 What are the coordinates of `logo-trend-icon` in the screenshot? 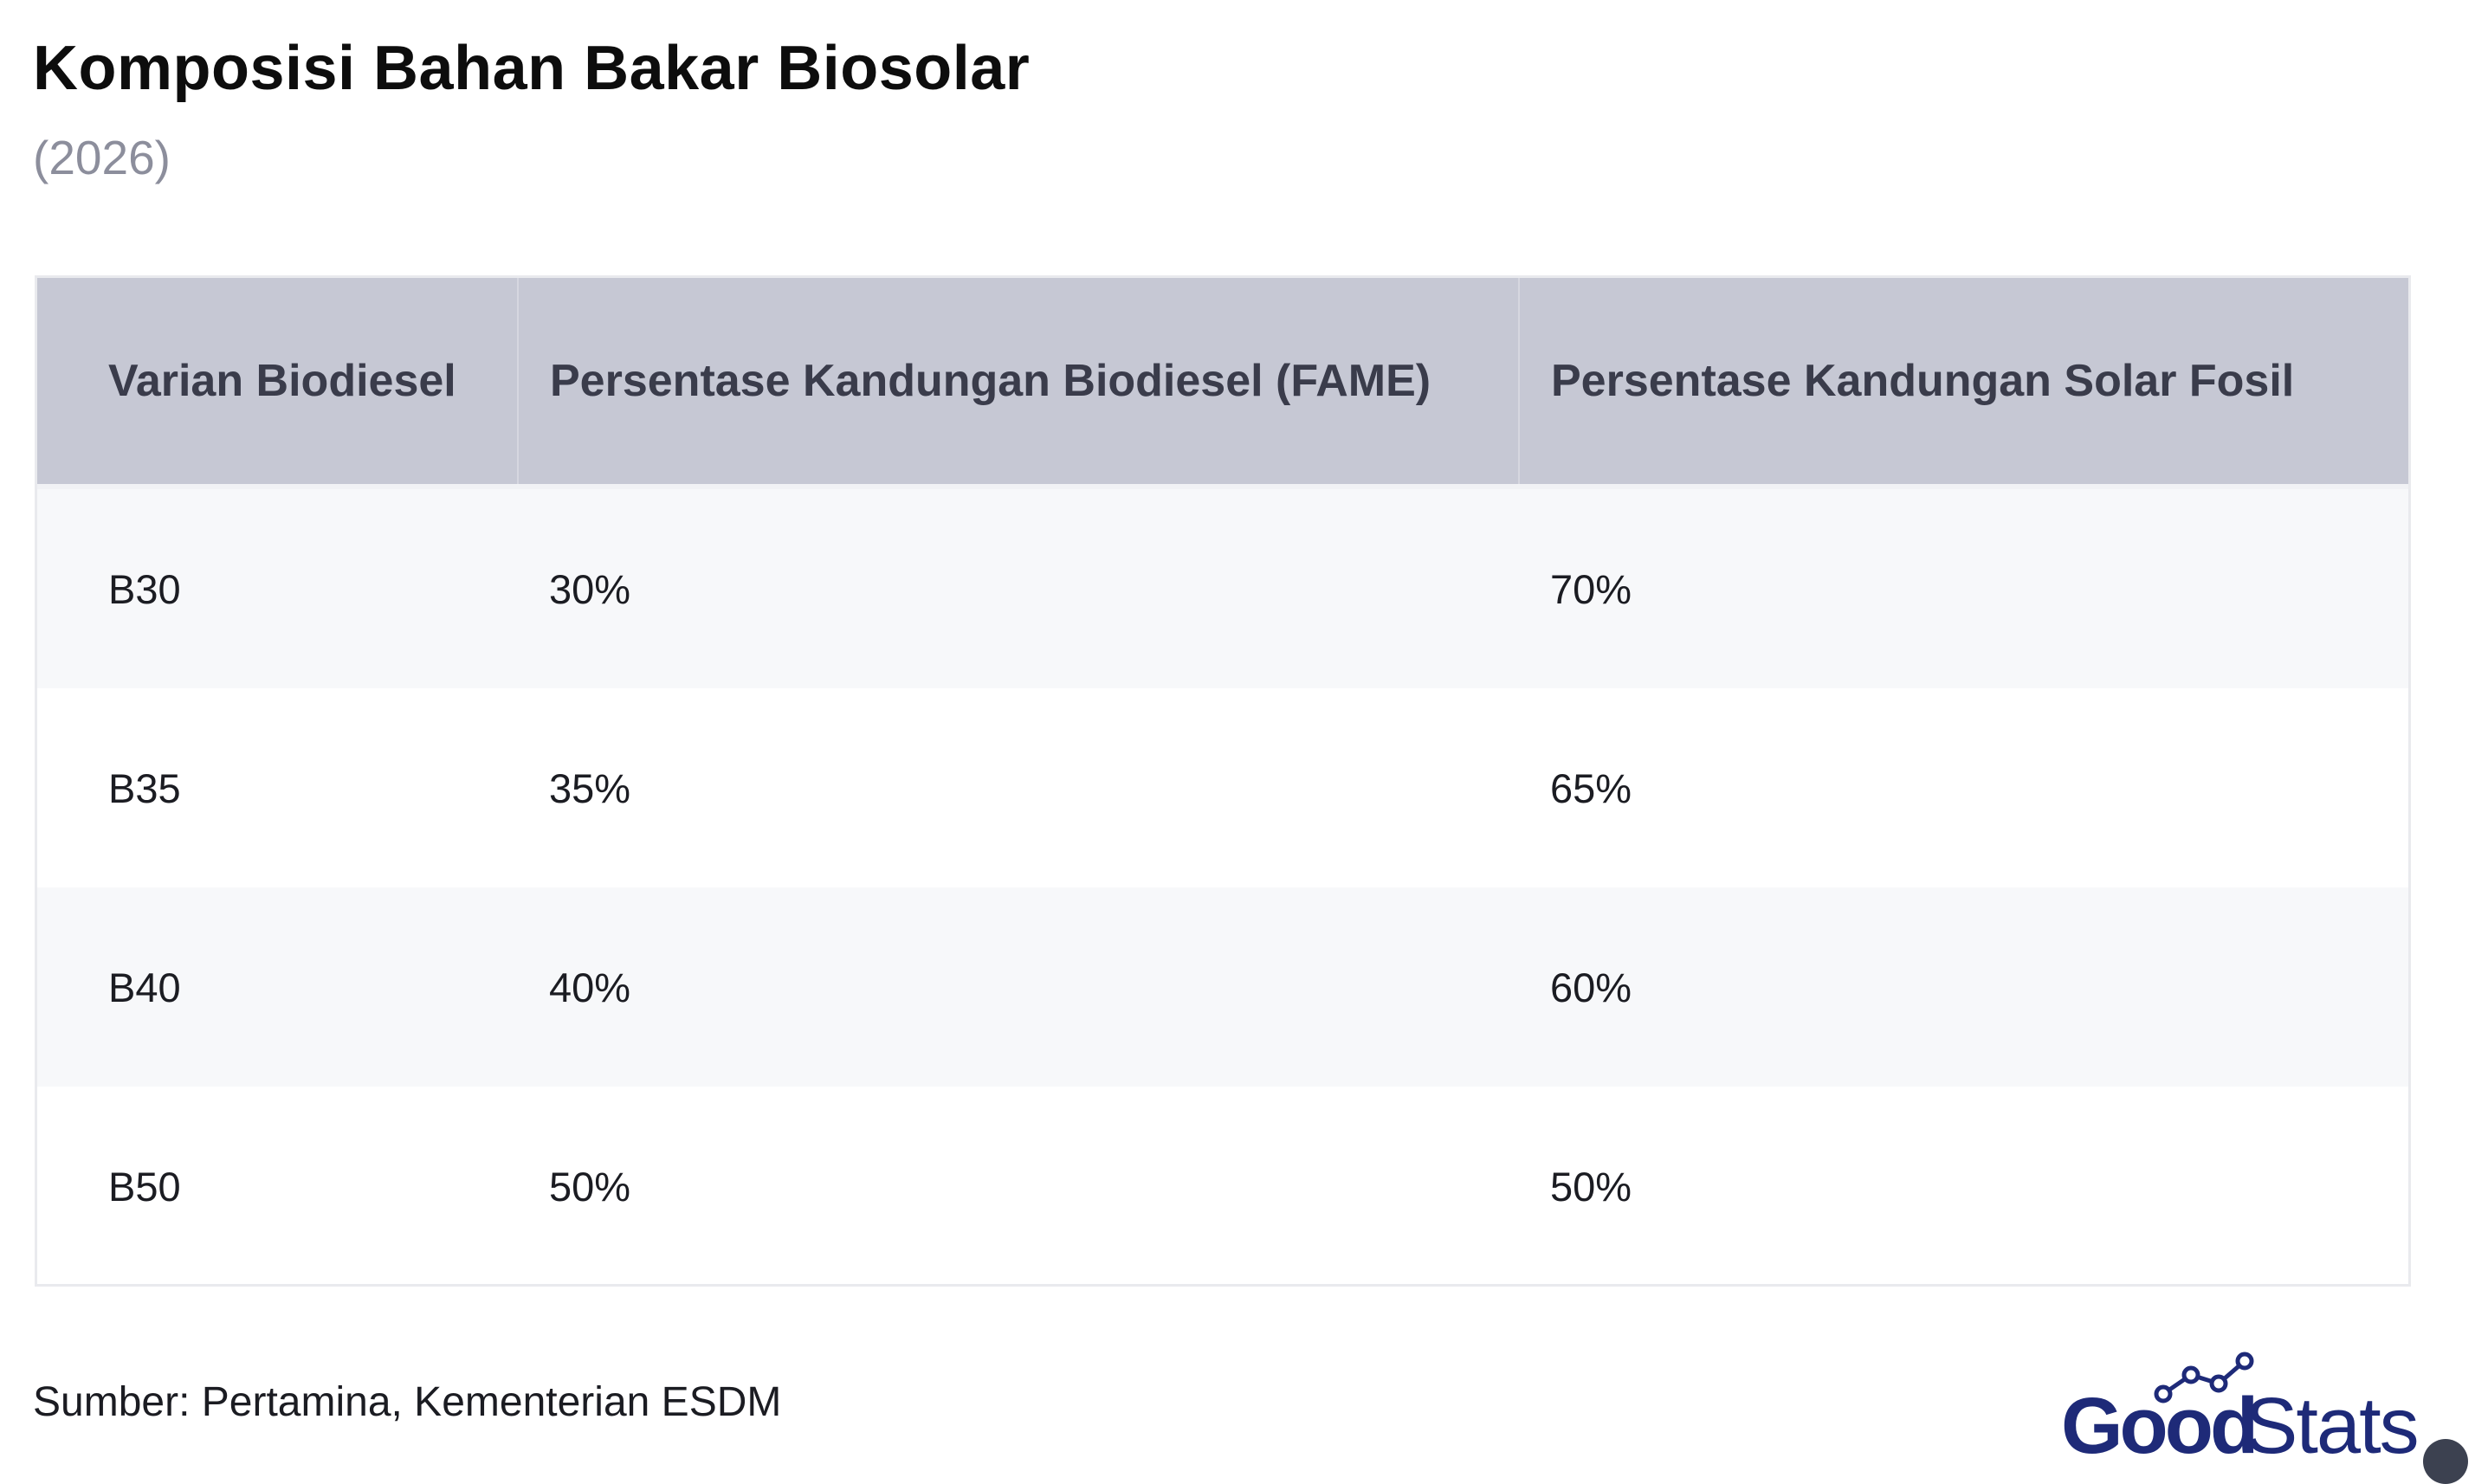 It's located at (2204, 1377).